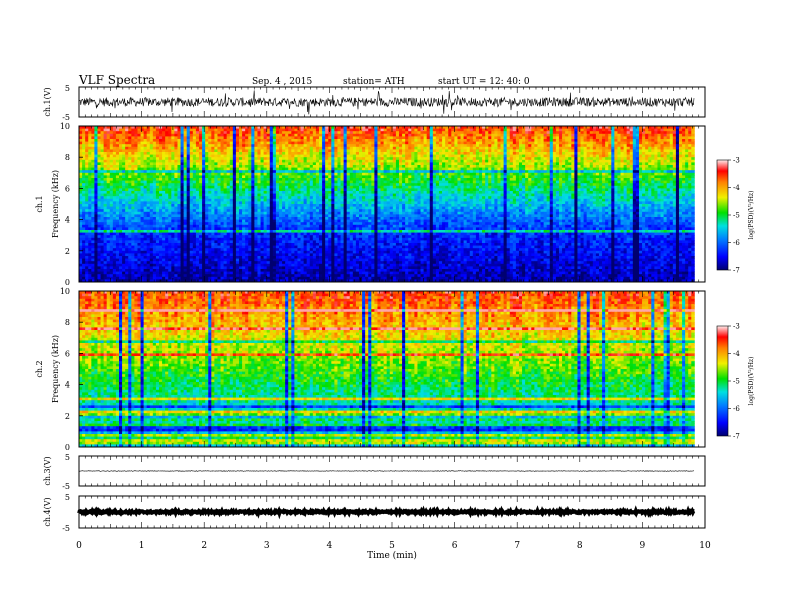 This screenshot has height=612, width=792. What do you see at coordinates (66, 117) in the screenshot?
I see `ch1-ytick-bottom: -5` at bounding box center [66, 117].